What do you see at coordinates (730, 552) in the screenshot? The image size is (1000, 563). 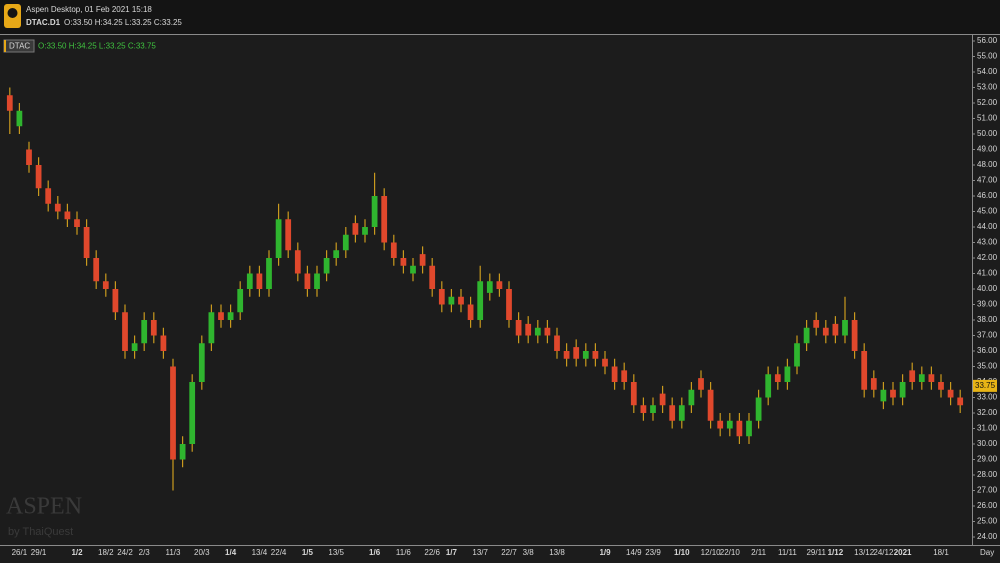 I see `x-tick-label: 22/10` at bounding box center [730, 552].